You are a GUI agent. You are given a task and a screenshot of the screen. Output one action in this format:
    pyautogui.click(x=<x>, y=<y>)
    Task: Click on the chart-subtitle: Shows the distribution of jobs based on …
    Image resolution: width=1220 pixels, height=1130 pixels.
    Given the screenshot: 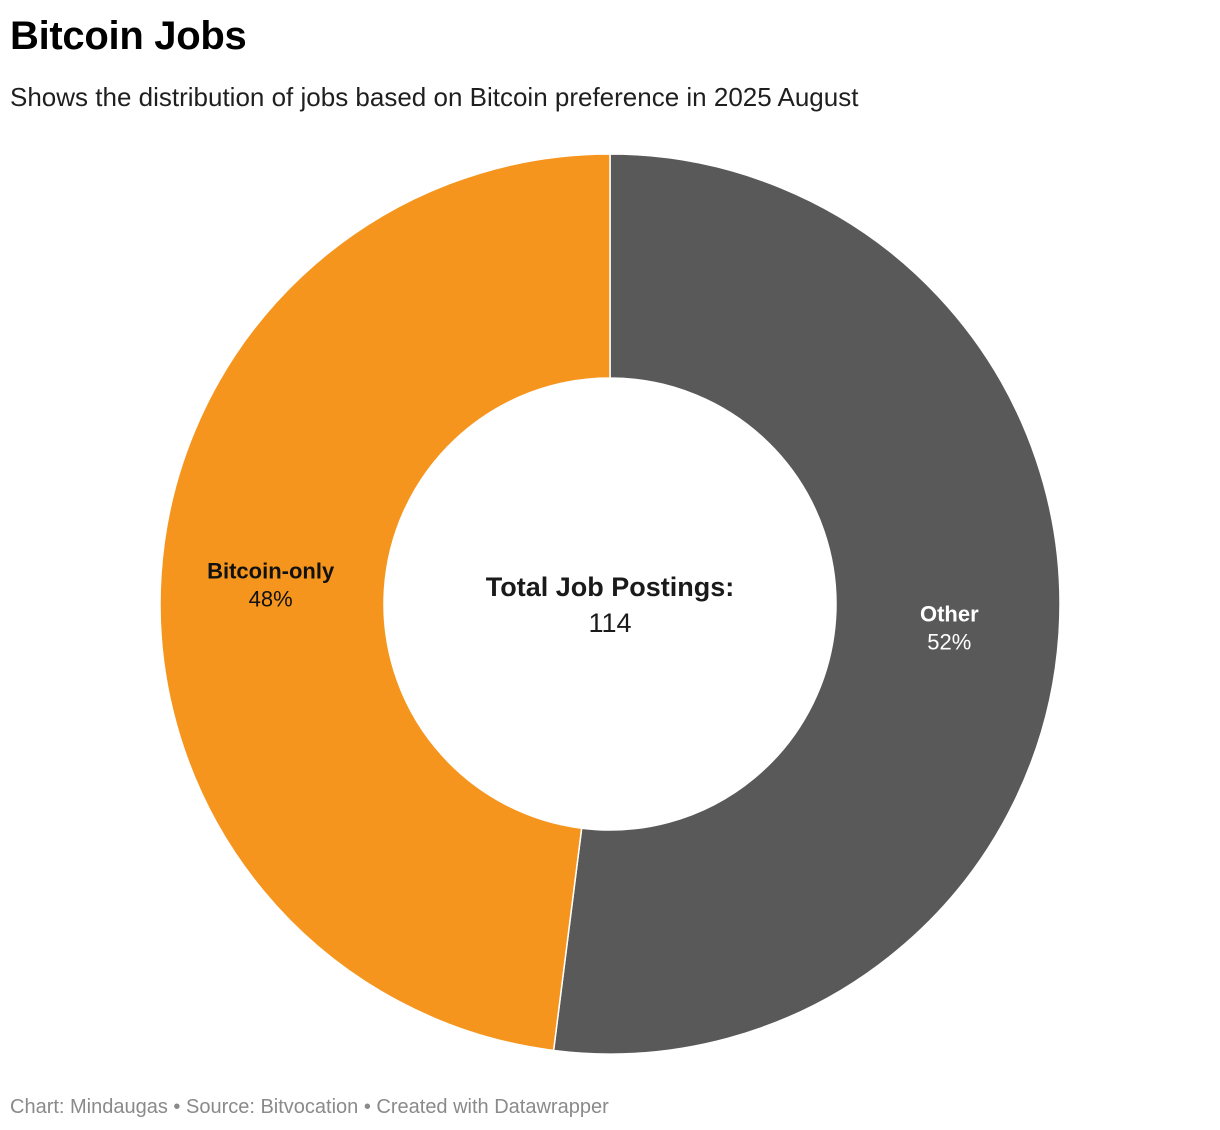 What is the action you would take?
    pyautogui.click(x=434, y=97)
    